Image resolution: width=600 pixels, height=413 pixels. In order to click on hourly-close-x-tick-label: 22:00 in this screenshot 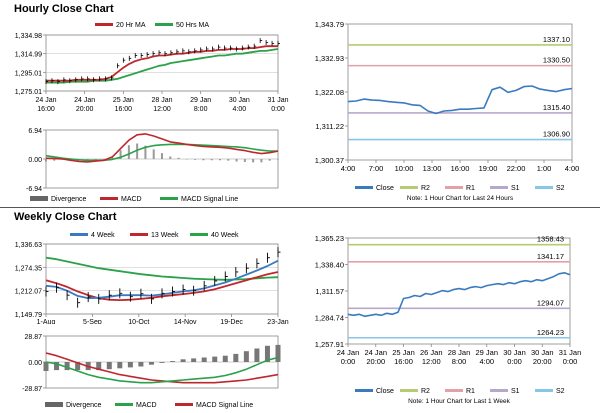, I will do `click(516, 168)`.